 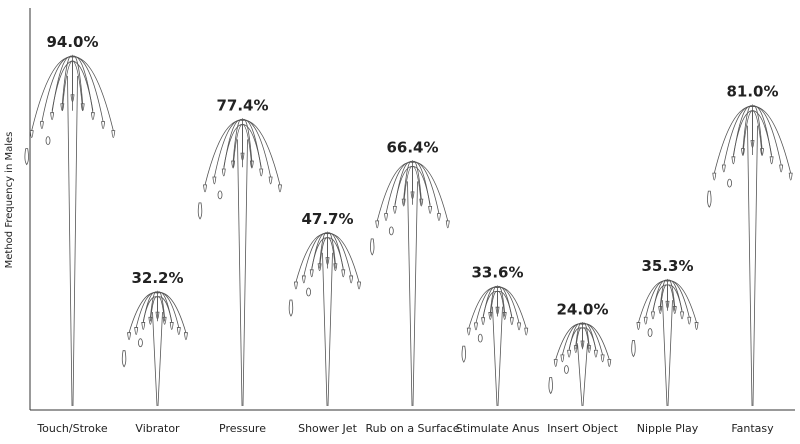 I want to click on category-label: Insert Object, so click(x=583, y=428).